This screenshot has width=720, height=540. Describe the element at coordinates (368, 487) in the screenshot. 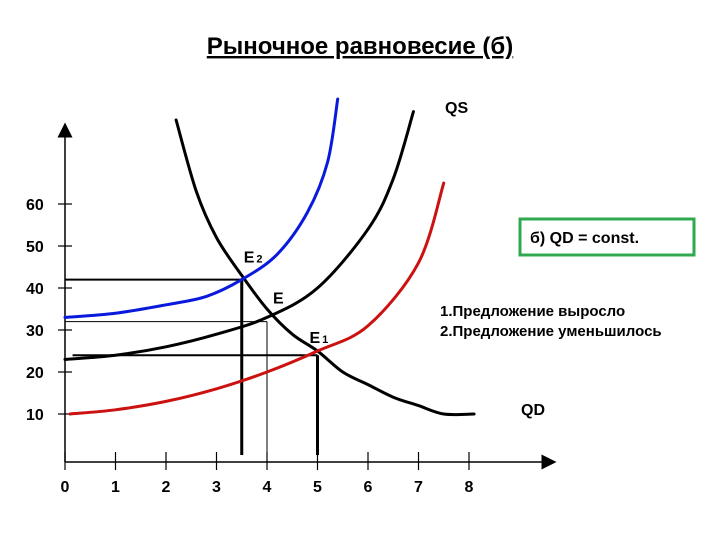

I see `x-tick-label: 6` at that location.